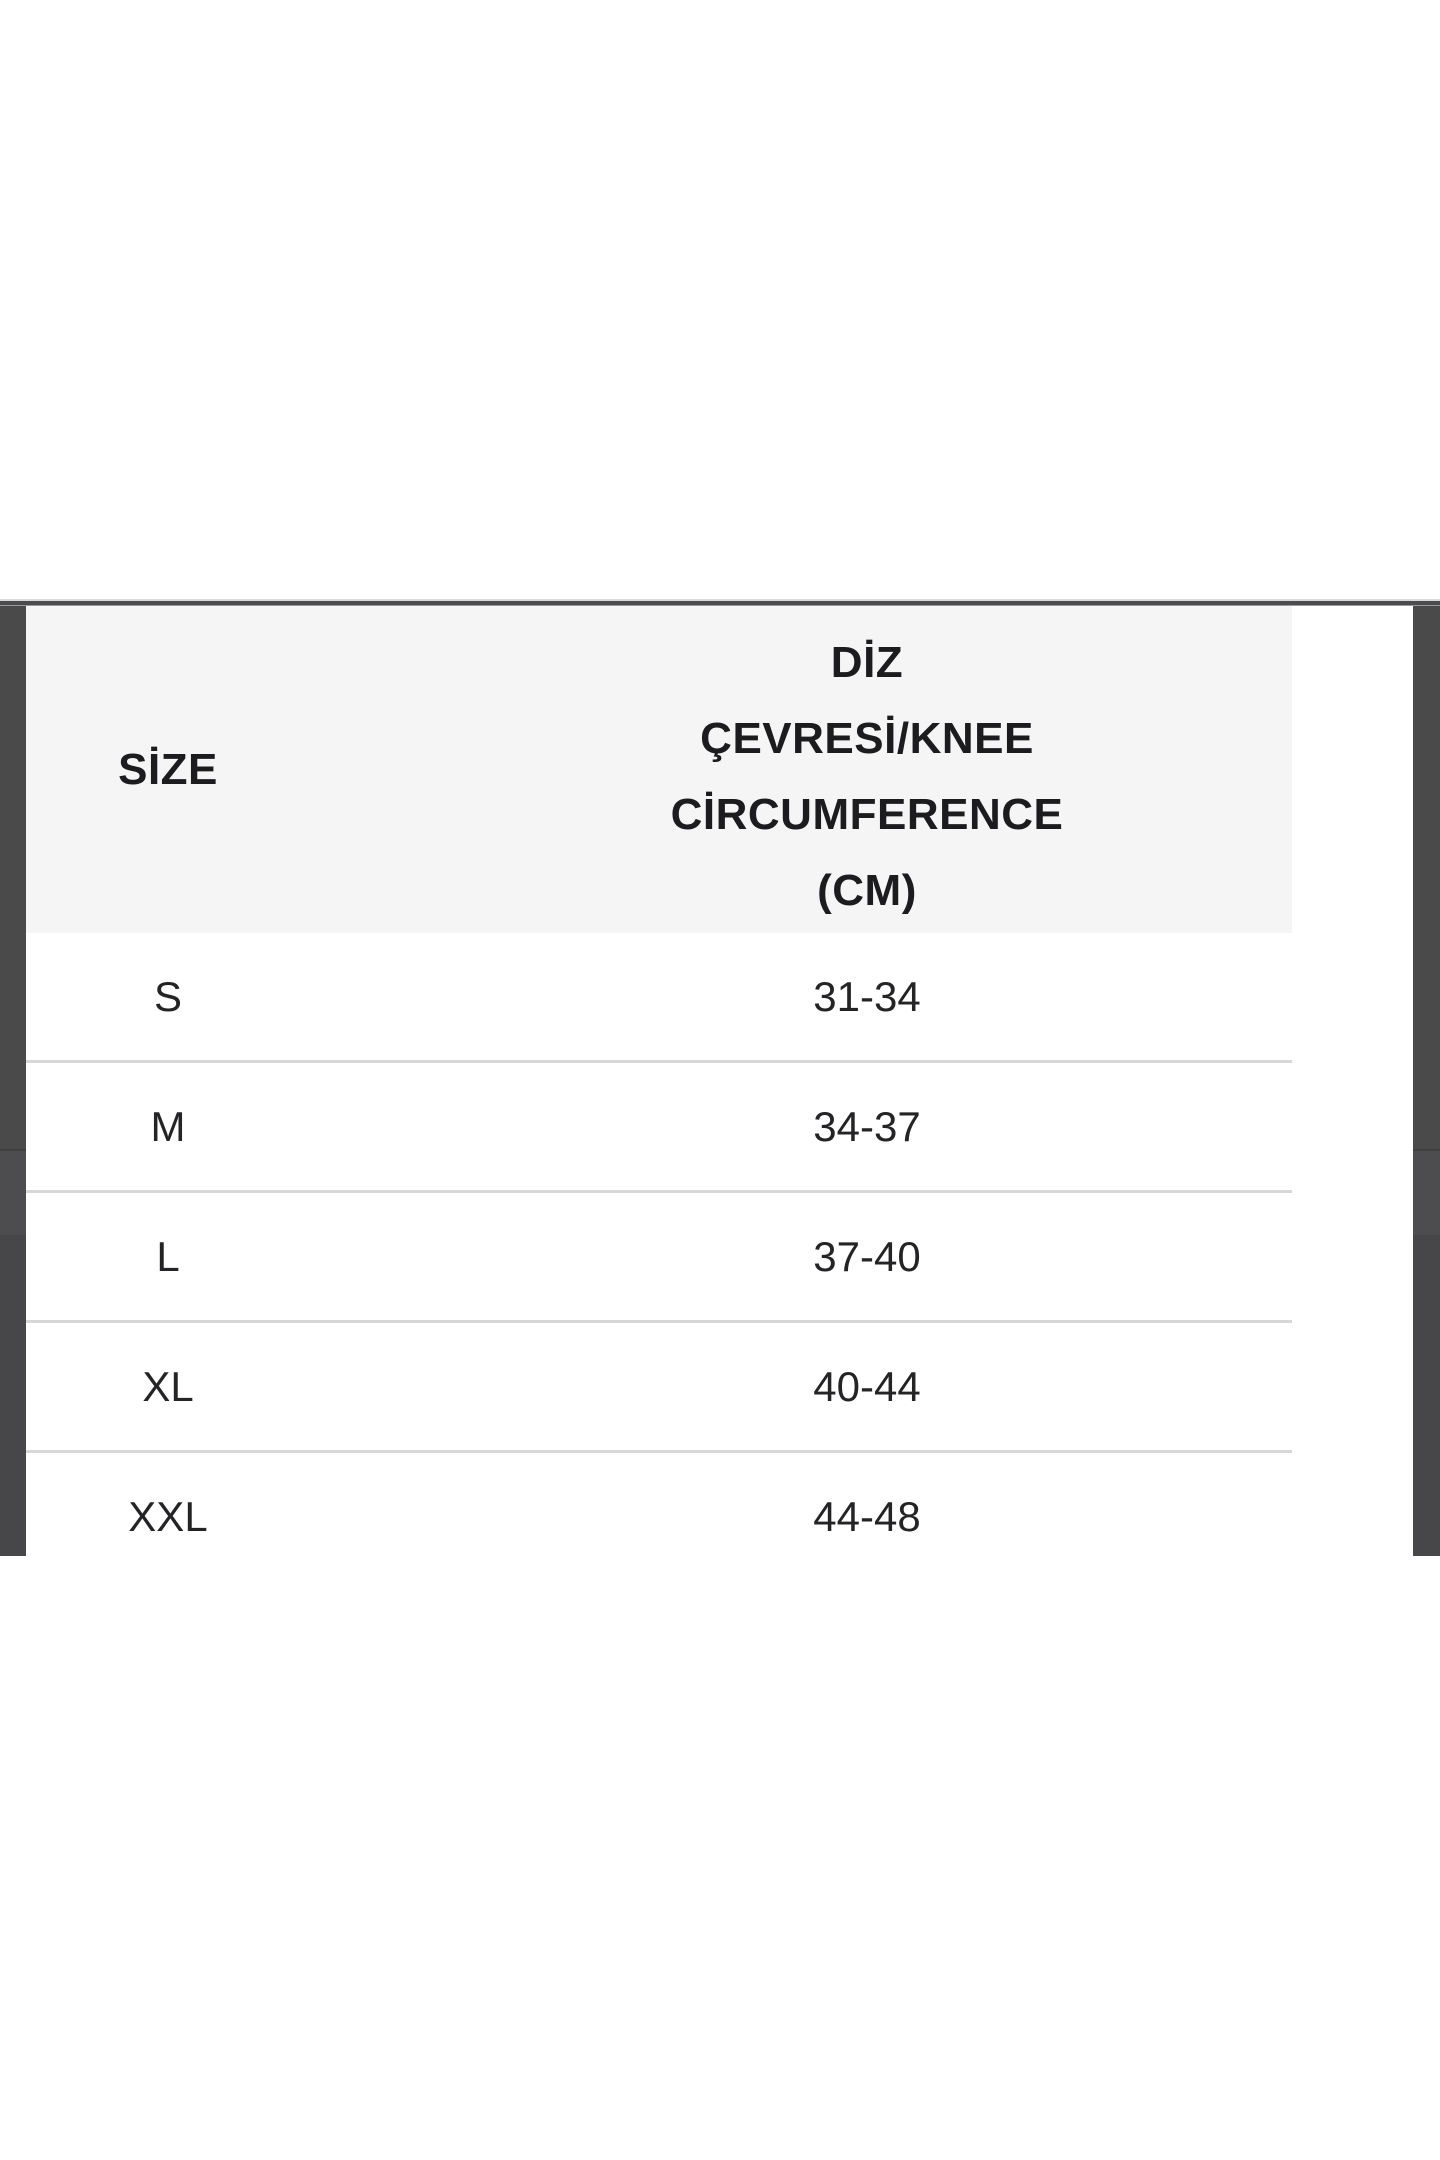 Image resolution: width=1440 pixels, height=2160 pixels. What do you see at coordinates (801, 769) in the screenshot?
I see `header-measure-column-label: DİZ ÇEVRESİ/KNEE CİRCUMFERENCE (CM)` at bounding box center [801, 769].